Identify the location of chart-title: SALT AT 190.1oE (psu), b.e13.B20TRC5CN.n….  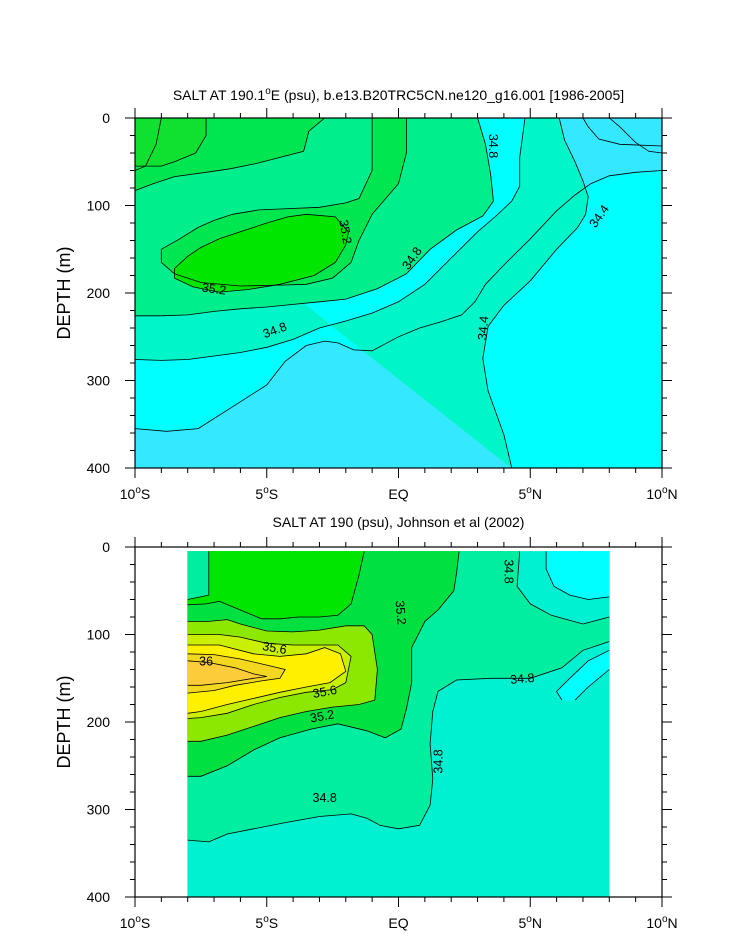
(398, 94).